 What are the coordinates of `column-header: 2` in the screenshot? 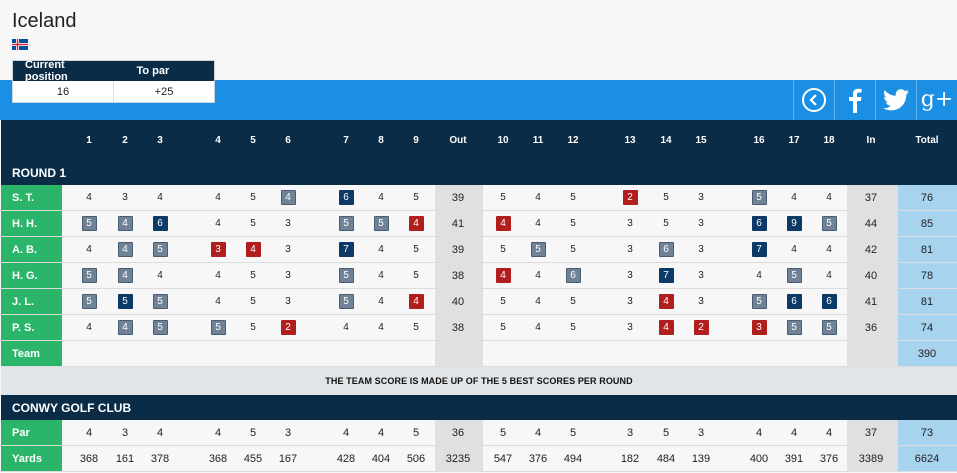 It's located at (125, 140).